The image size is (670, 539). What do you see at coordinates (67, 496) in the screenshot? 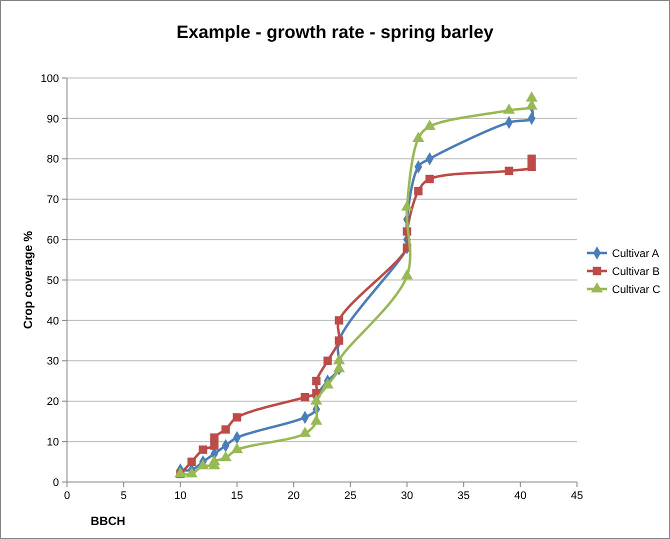
I see `x-tick-label: 0` at bounding box center [67, 496].